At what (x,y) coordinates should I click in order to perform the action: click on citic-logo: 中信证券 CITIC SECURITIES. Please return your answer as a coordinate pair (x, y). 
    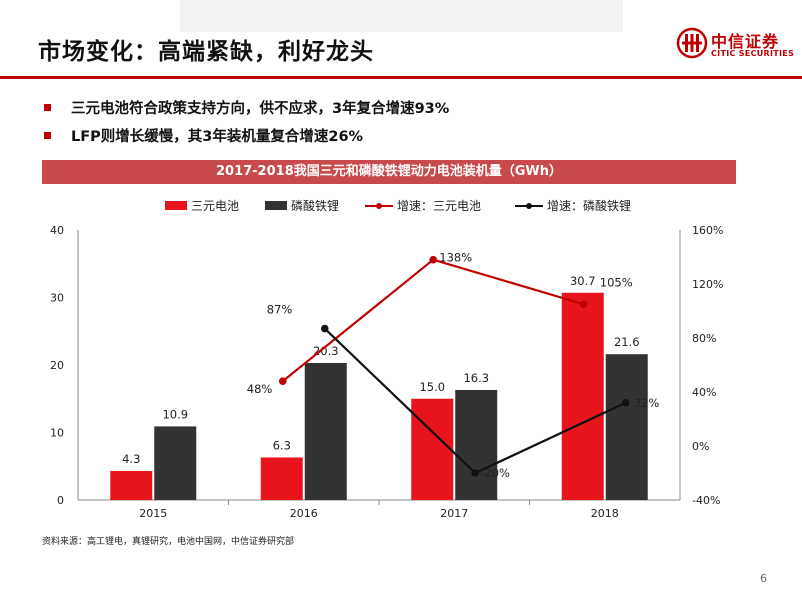
    Looking at the image, I should click on (736, 44).